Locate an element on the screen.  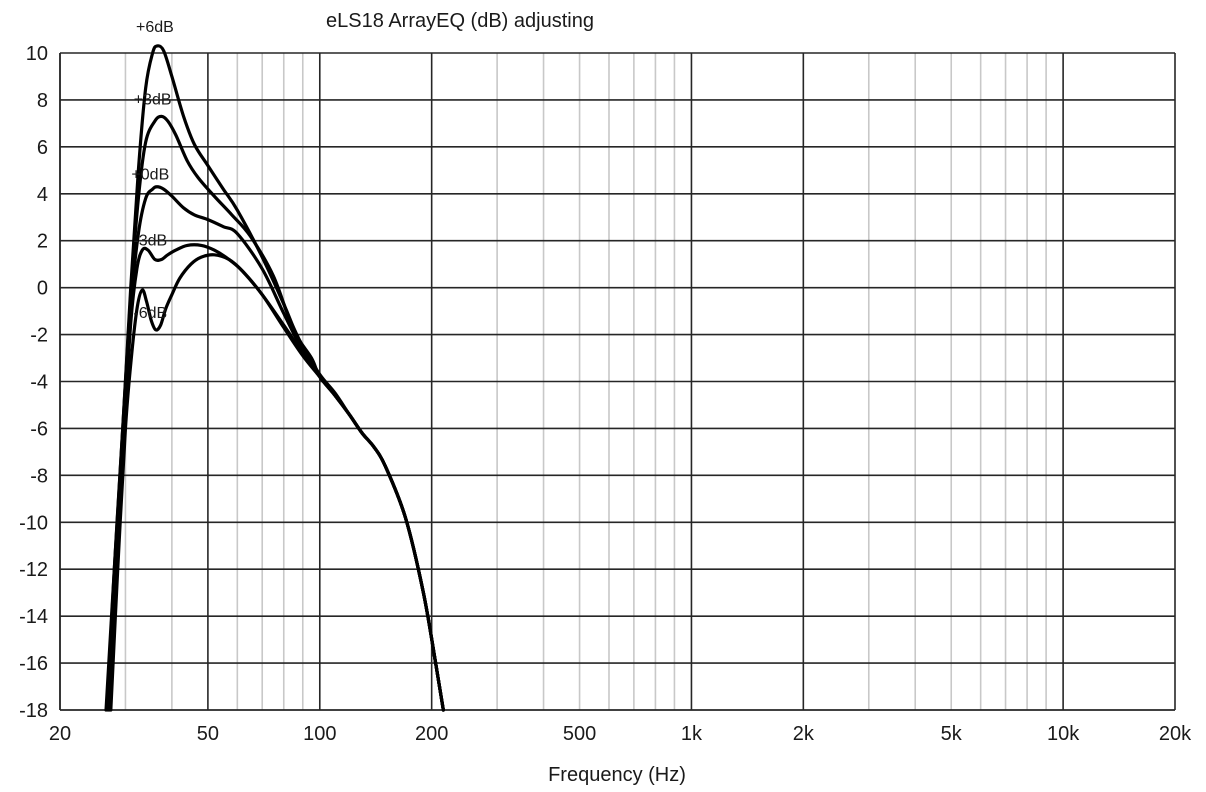
x-tick-label: 2k is located at coordinates (804, 734).